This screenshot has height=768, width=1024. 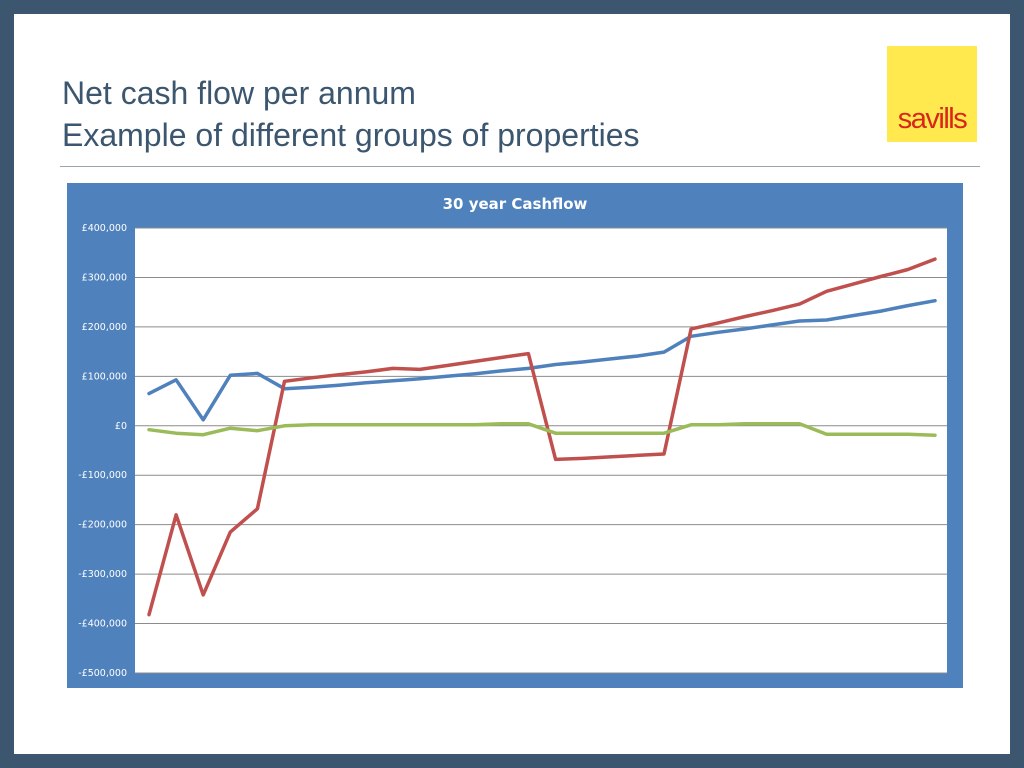 What do you see at coordinates (932, 94) in the screenshot?
I see `savills-logo: savills` at bounding box center [932, 94].